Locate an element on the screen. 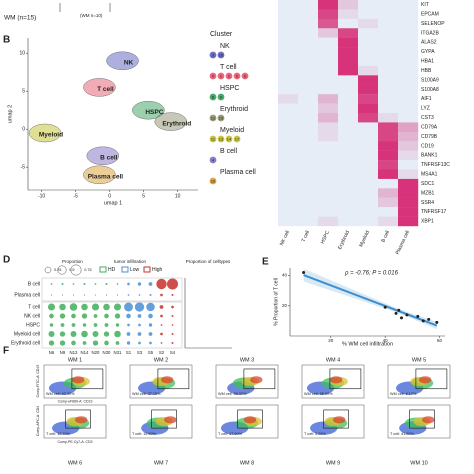 This screenshot has height=474, width=474. plot-title: WM 2 is located at coordinates (161, 360).